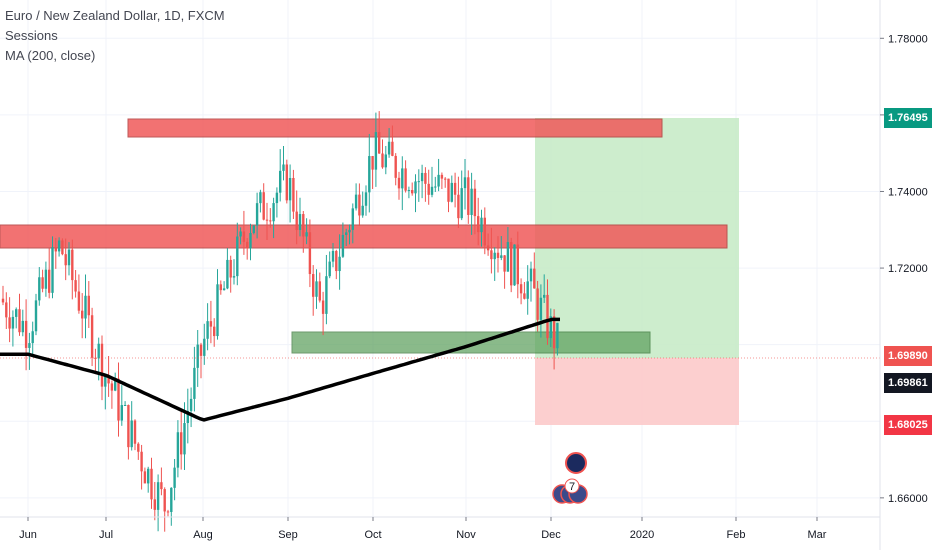 This screenshot has height=550, width=932. Describe the element at coordinates (908, 383) in the screenshot. I see `ma-price-tag: 1.69861` at that location.